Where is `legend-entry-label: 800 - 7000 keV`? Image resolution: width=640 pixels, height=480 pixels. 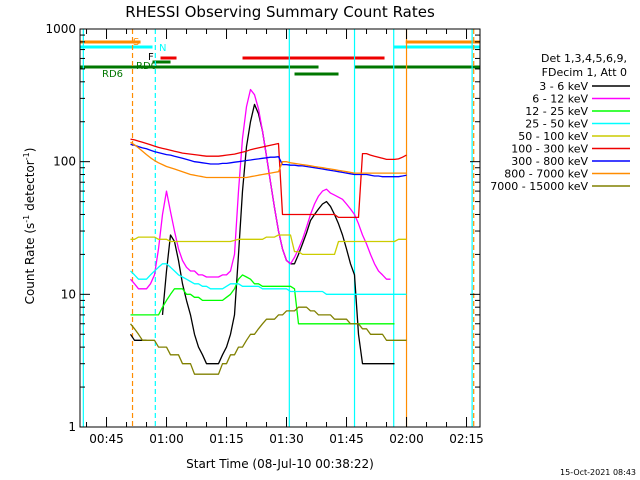
legend-entry-label: 800 - 7000 keV is located at coordinates (546, 174).